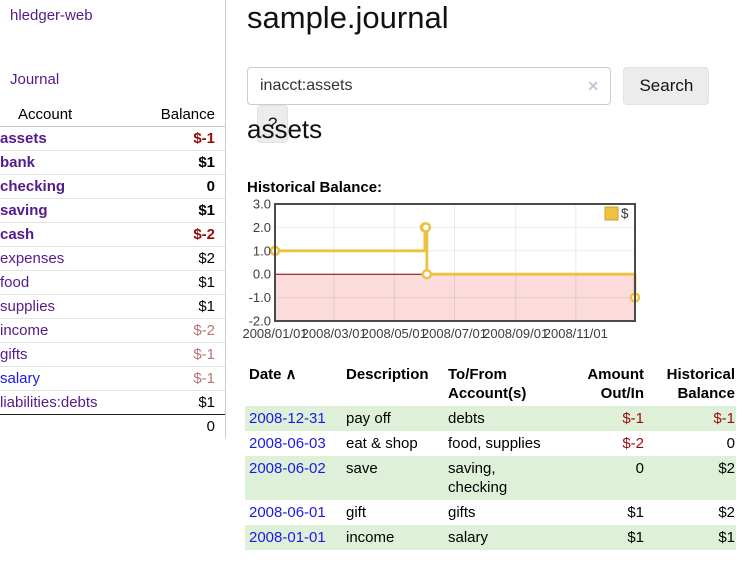 This screenshot has height=582, width=742. Describe the element at coordinates (429, 86) in the screenshot. I see `search-input` at that location.